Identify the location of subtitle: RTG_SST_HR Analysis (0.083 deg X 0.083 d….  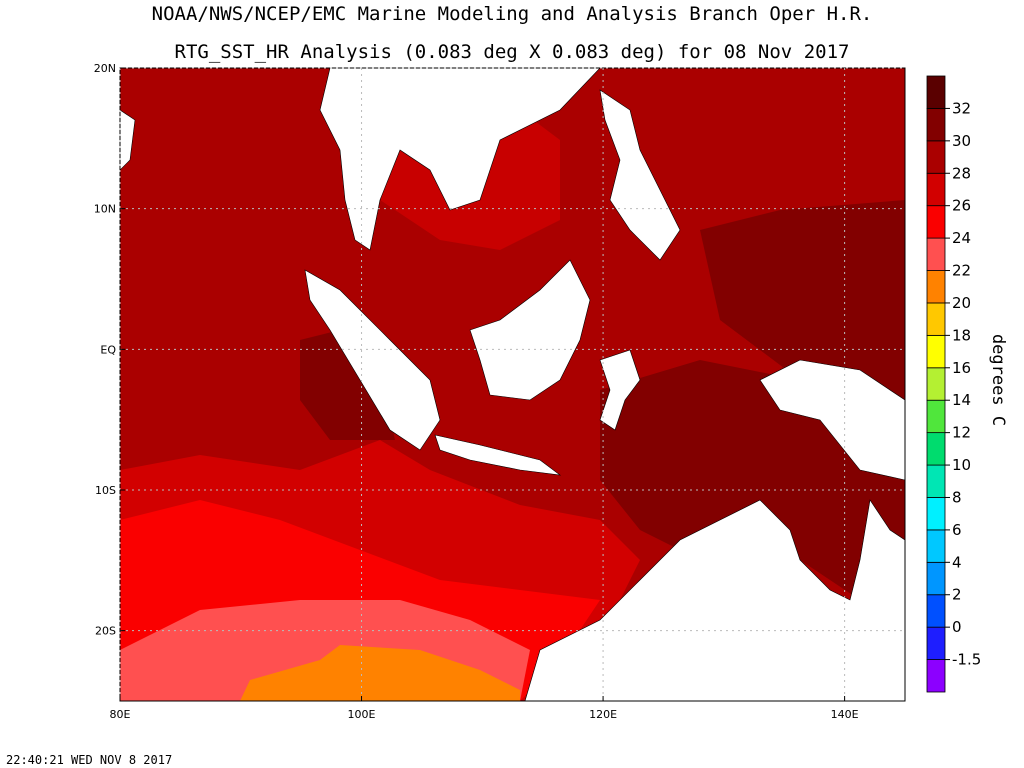
(512, 52).